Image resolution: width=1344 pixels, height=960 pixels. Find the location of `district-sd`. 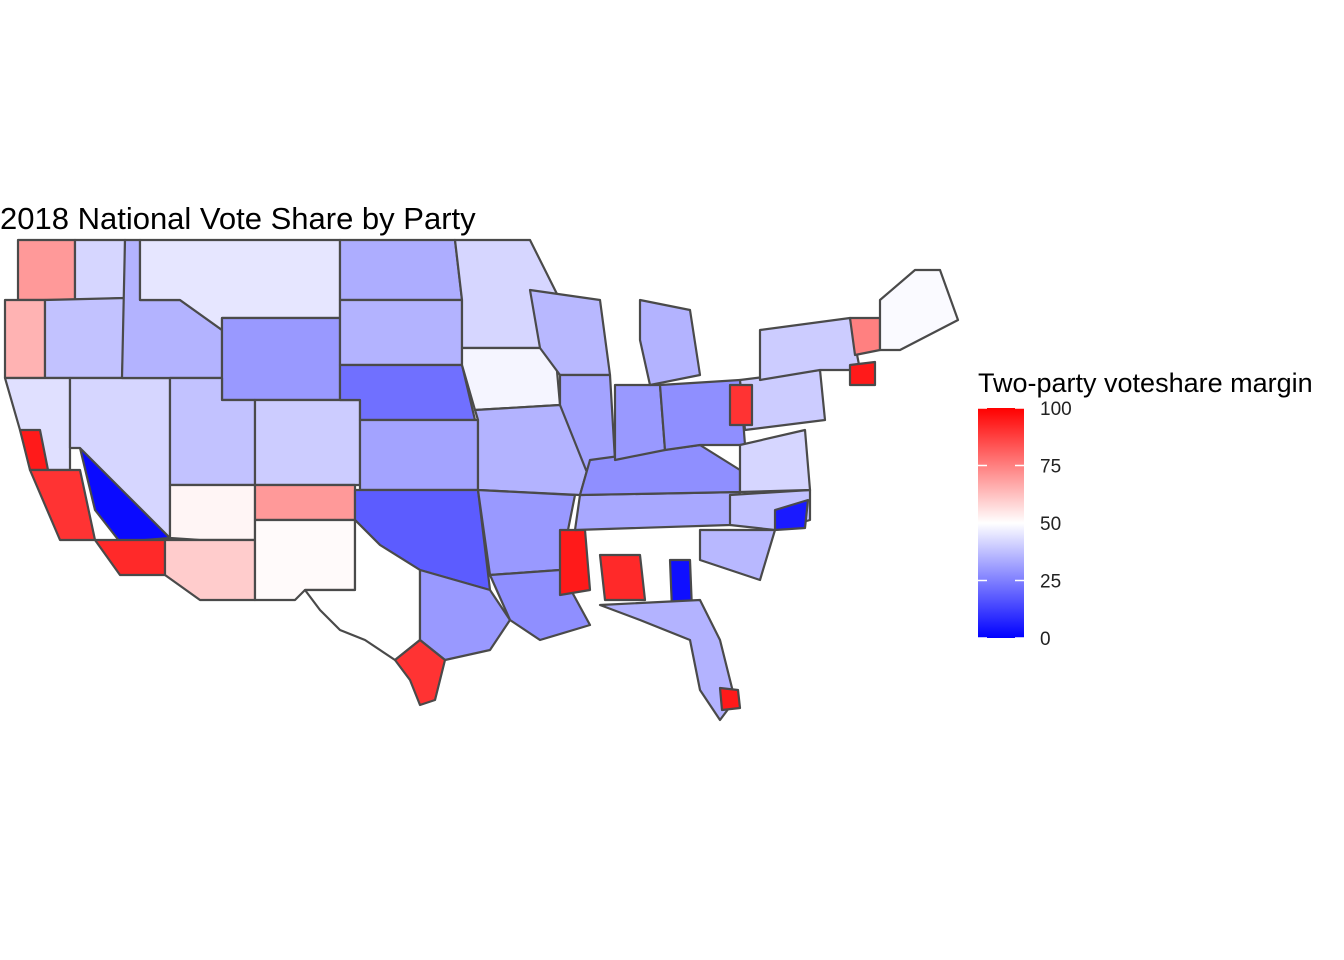

district-sd is located at coordinates (401, 332).